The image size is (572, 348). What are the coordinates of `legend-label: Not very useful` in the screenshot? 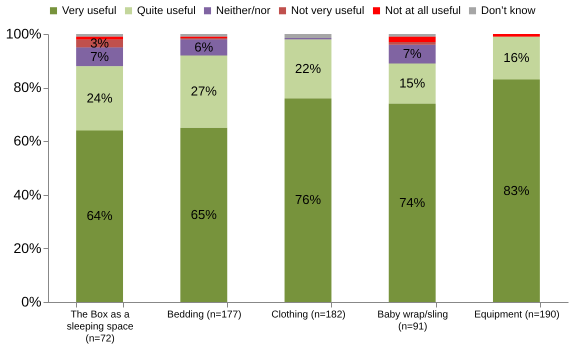 It's located at (327, 10).